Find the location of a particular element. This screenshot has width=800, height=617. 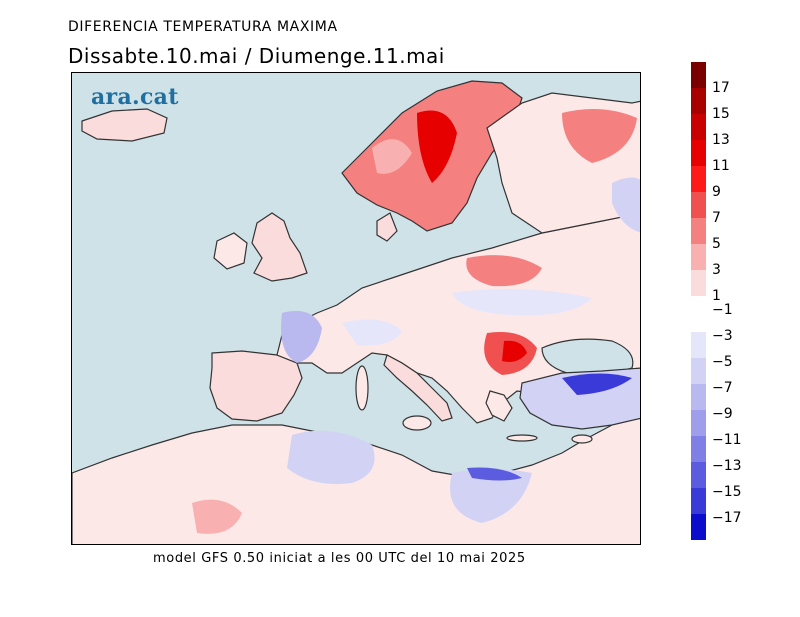

denmark-land is located at coordinates (387, 227).